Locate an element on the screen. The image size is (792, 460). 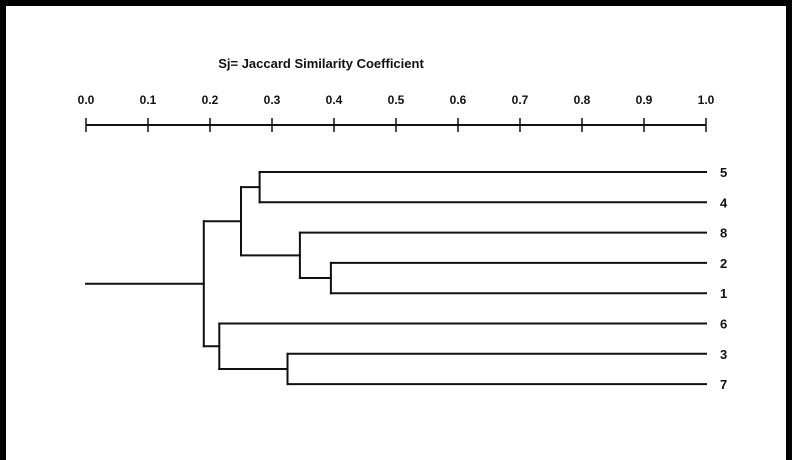
axis-tick-label: 0.1 is located at coordinates (148, 100).